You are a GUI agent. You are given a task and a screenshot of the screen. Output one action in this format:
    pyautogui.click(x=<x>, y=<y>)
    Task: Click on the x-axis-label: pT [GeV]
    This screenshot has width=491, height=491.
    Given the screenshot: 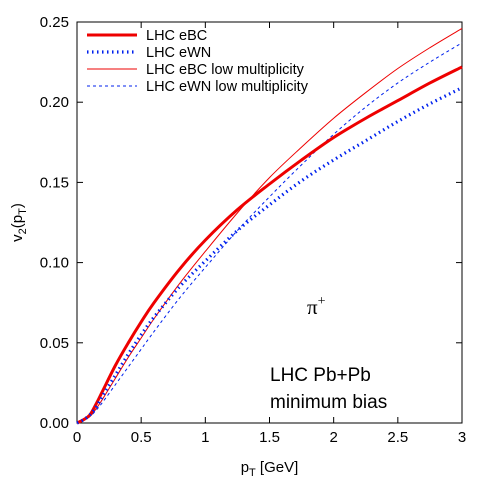 What is the action you would take?
    pyautogui.click(x=270, y=469)
    